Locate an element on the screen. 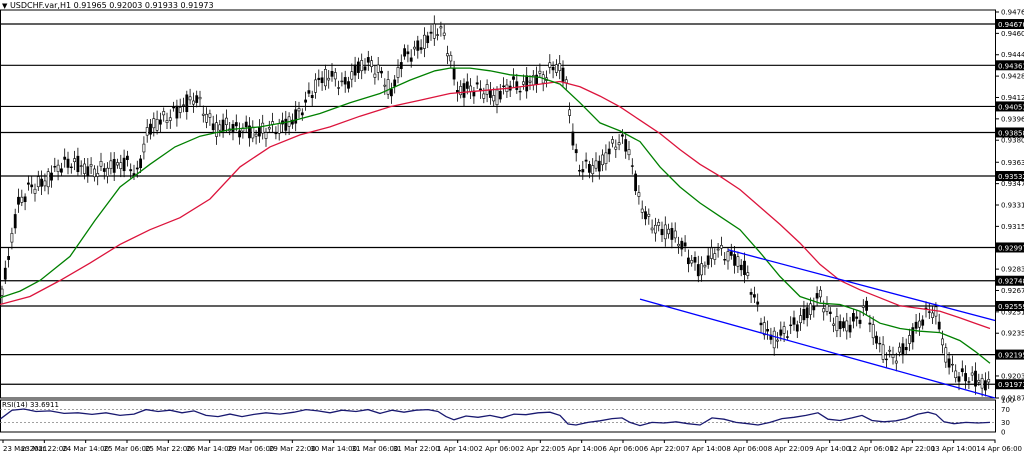 Image resolution: width=1024 pixels, height=458 pixels. rsi-label: RSI(14) 33.6911 is located at coordinates (30, 405).